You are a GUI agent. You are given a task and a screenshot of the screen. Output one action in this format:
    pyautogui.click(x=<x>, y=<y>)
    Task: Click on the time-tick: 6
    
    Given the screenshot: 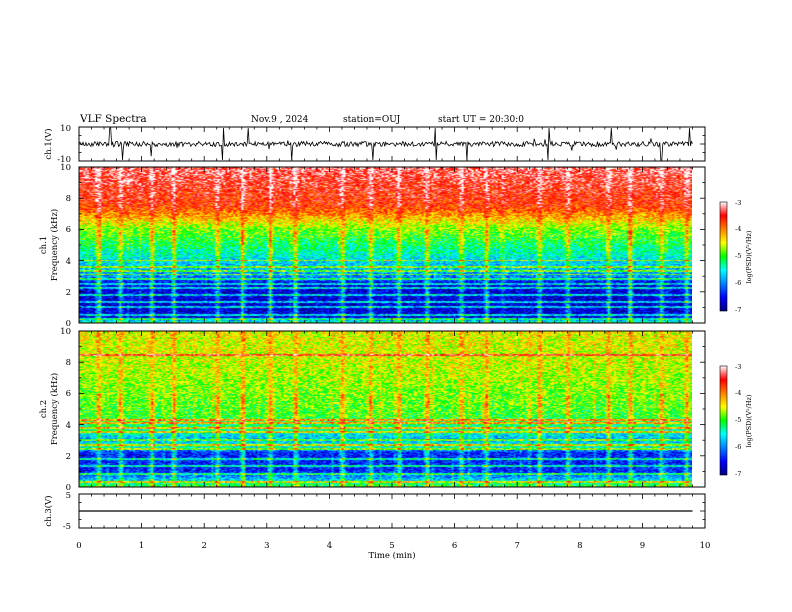 What is the action you would take?
    pyautogui.click(x=454, y=546)
    